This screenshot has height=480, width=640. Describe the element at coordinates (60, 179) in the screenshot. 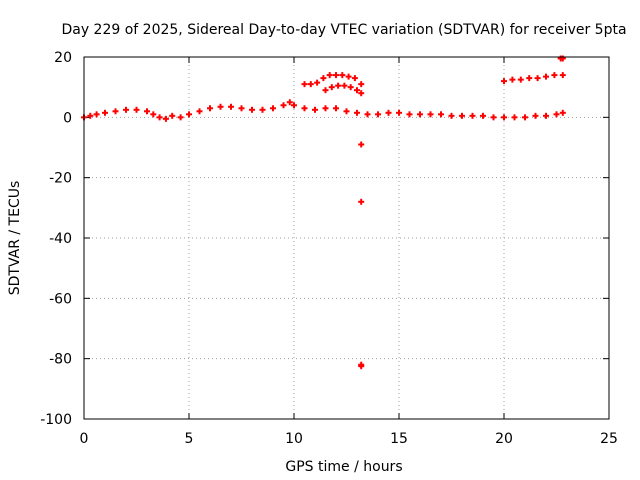

I see `y-tick-label: -20` at that location.